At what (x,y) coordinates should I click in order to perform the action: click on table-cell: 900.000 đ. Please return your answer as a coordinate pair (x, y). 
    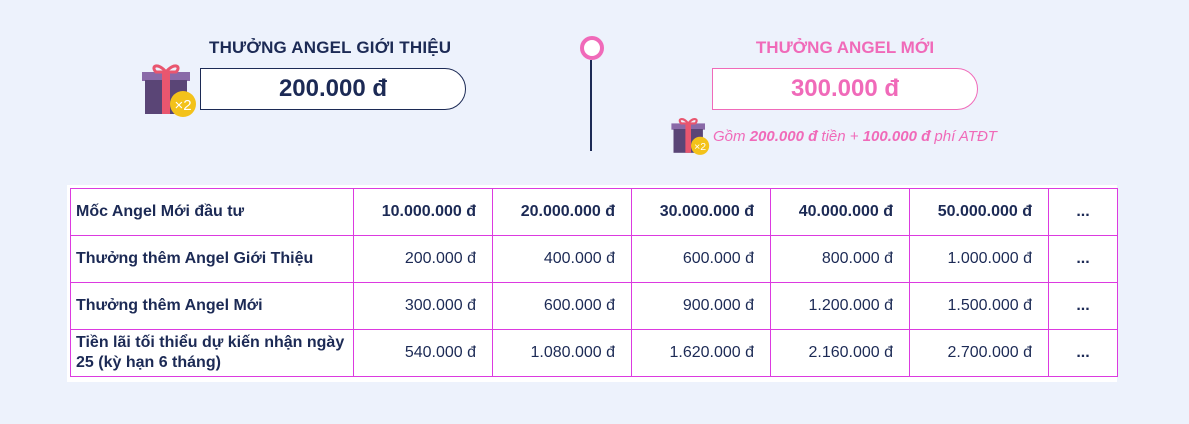
    Looking at the image, I should click on (701, 306).